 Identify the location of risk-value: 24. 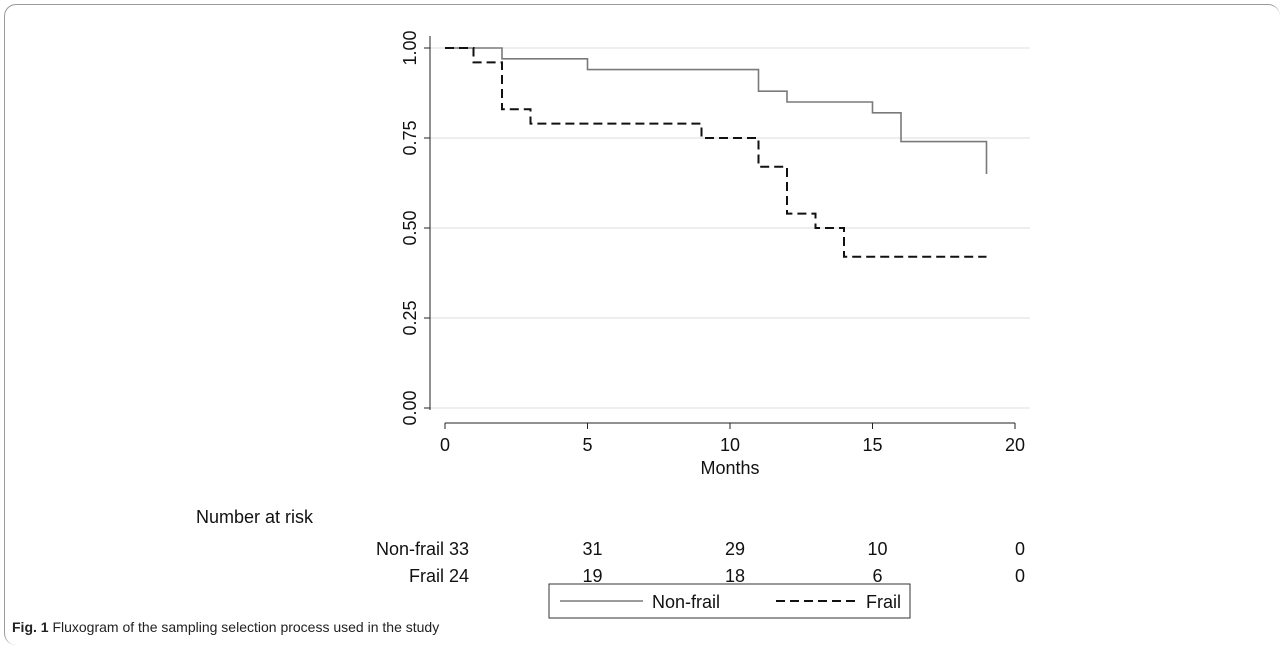
(459, 576).